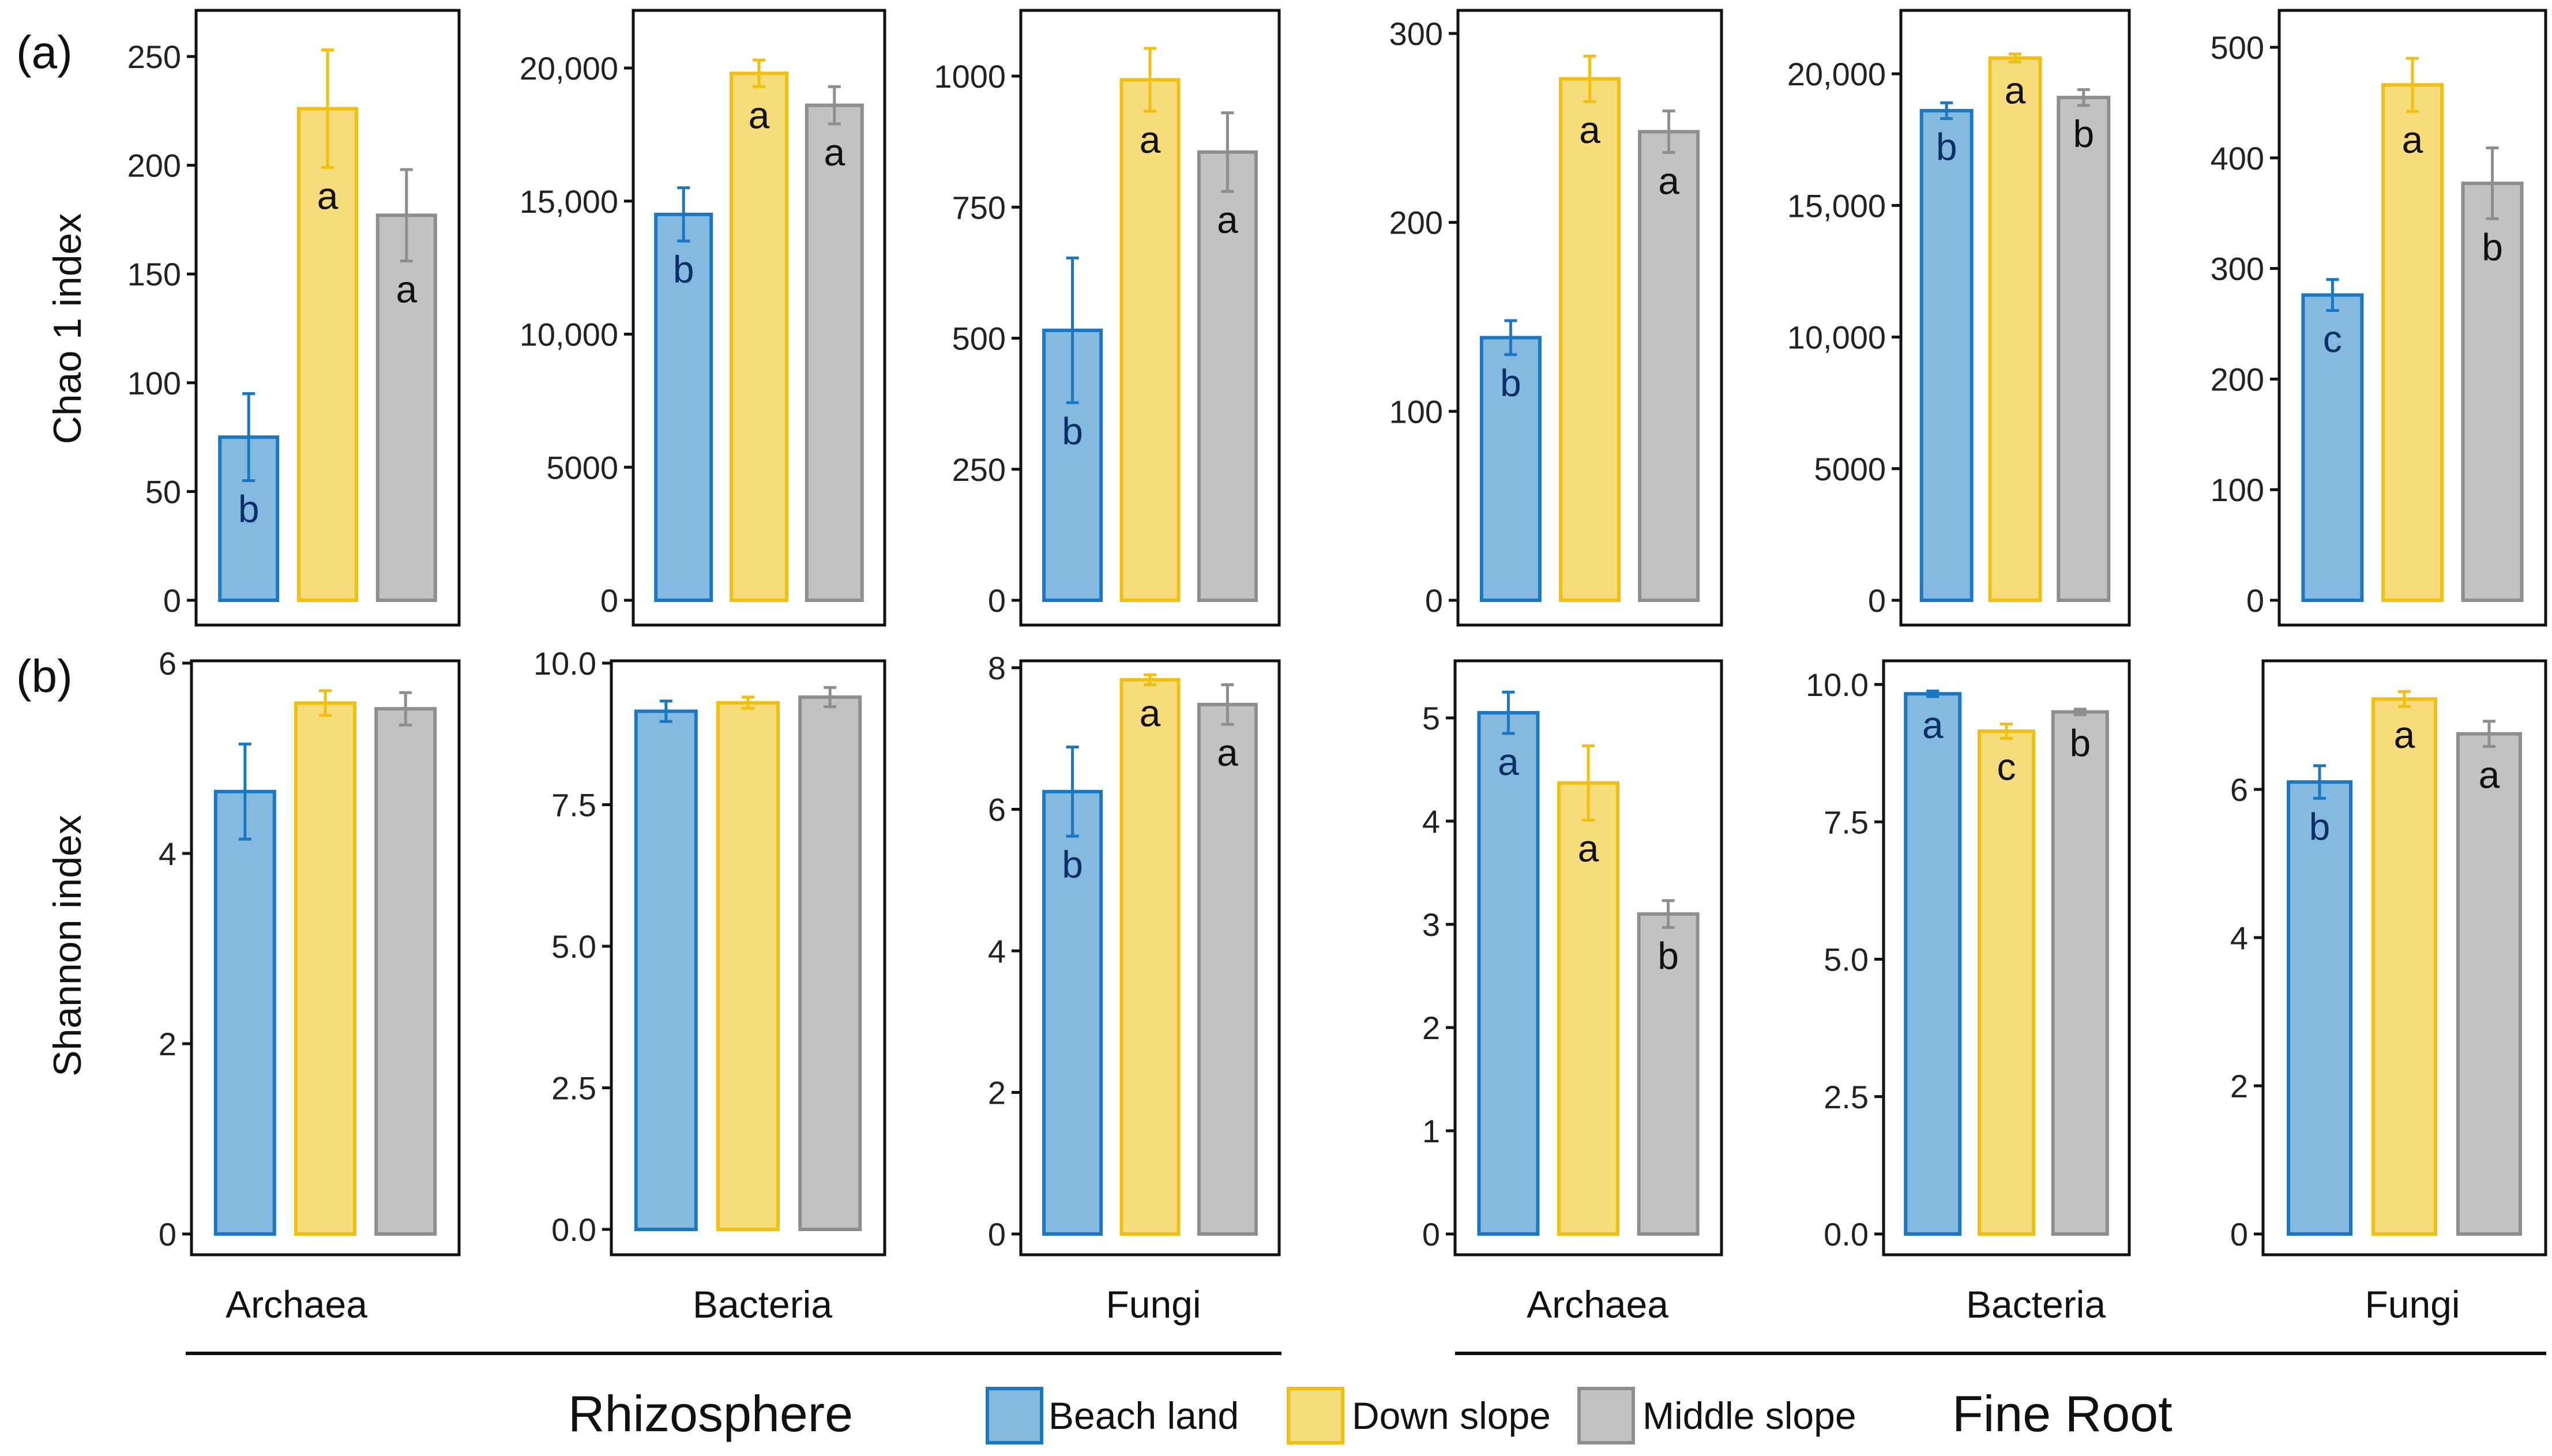  I want to click on y-tick-label: 5, so click(1431, 718).